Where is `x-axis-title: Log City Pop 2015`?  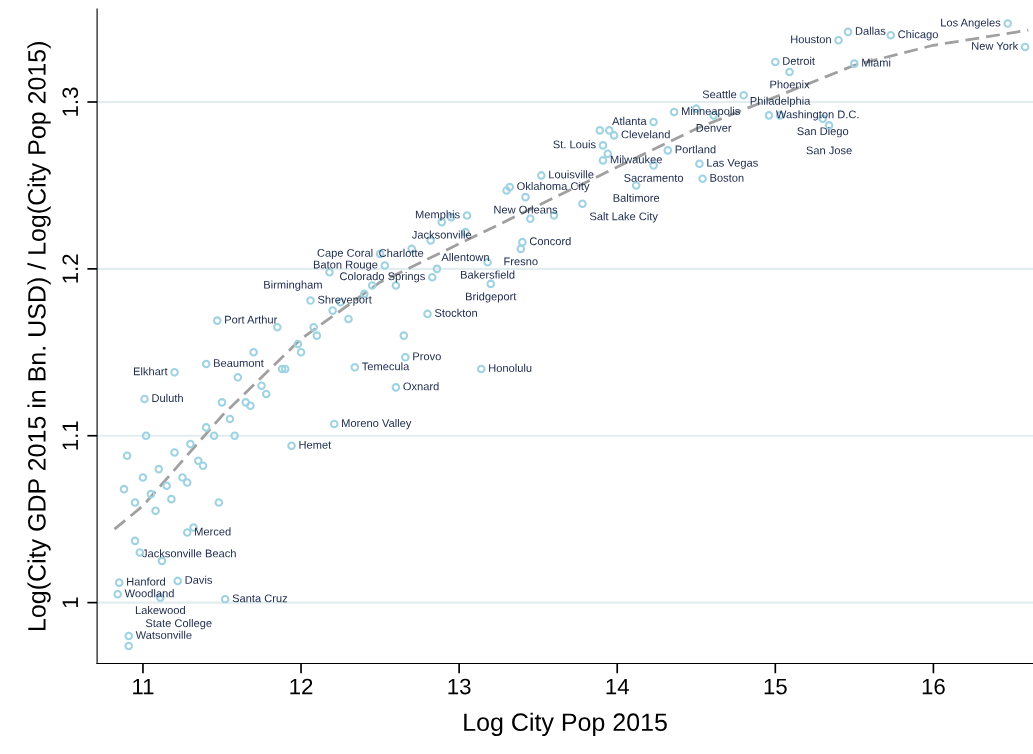
x-axis-title: Log City Pop 2015 is located at coordinates (565, 724).